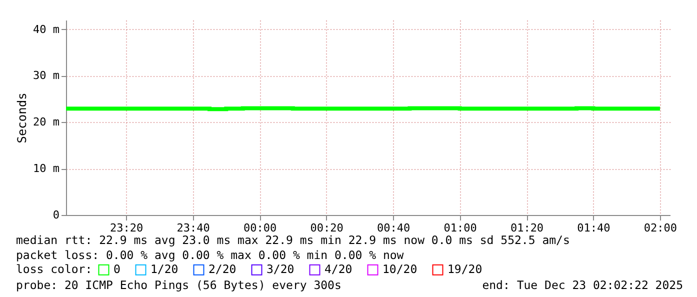 The image size is (697, 297). I want to click on legend-label: 19/20, so click(465, 269).